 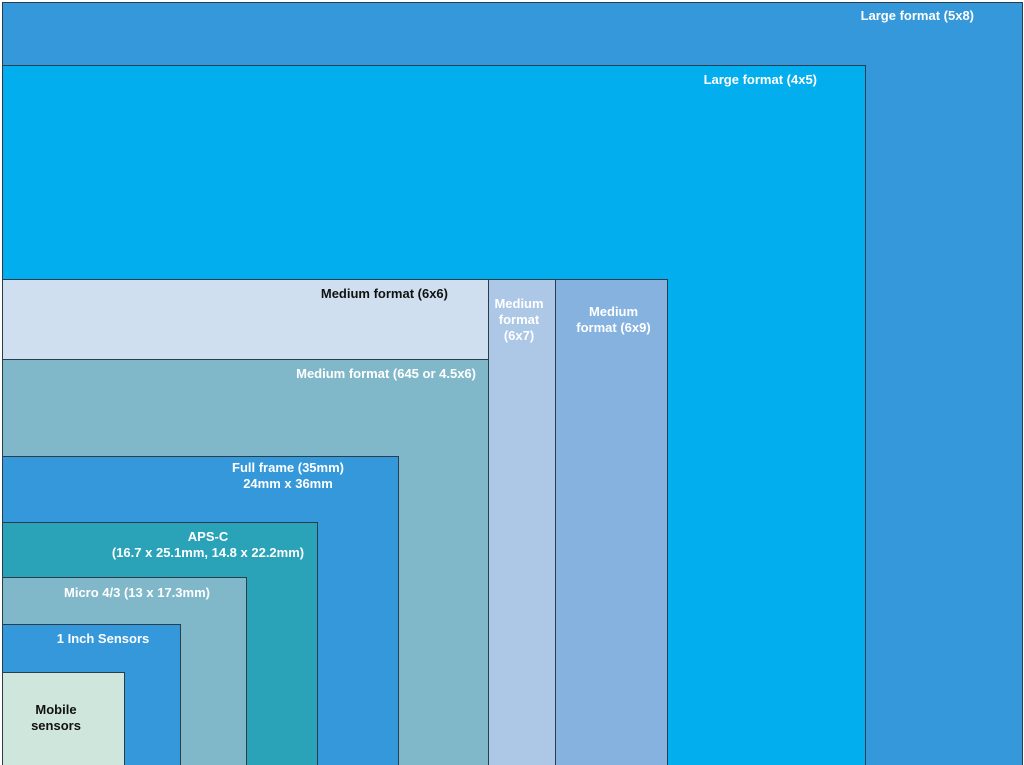 I want to click on medium-format-6x9-area, so click(x=611, y=522).